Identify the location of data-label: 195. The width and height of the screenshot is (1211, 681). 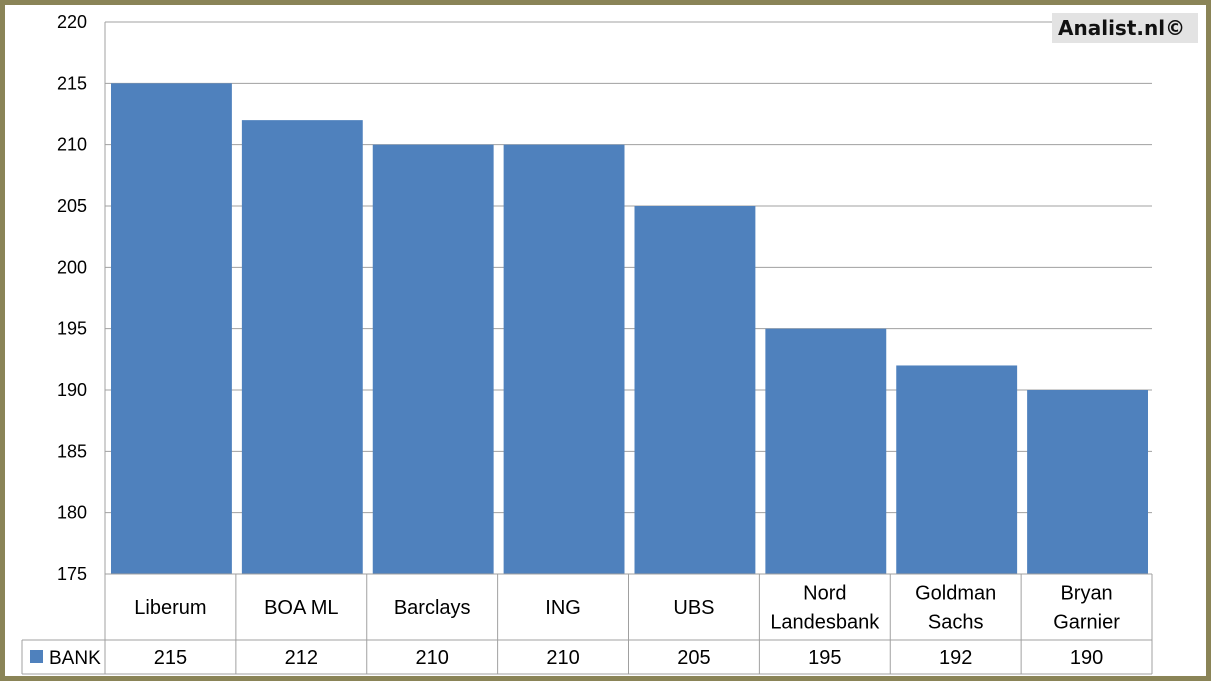
(824, 658).